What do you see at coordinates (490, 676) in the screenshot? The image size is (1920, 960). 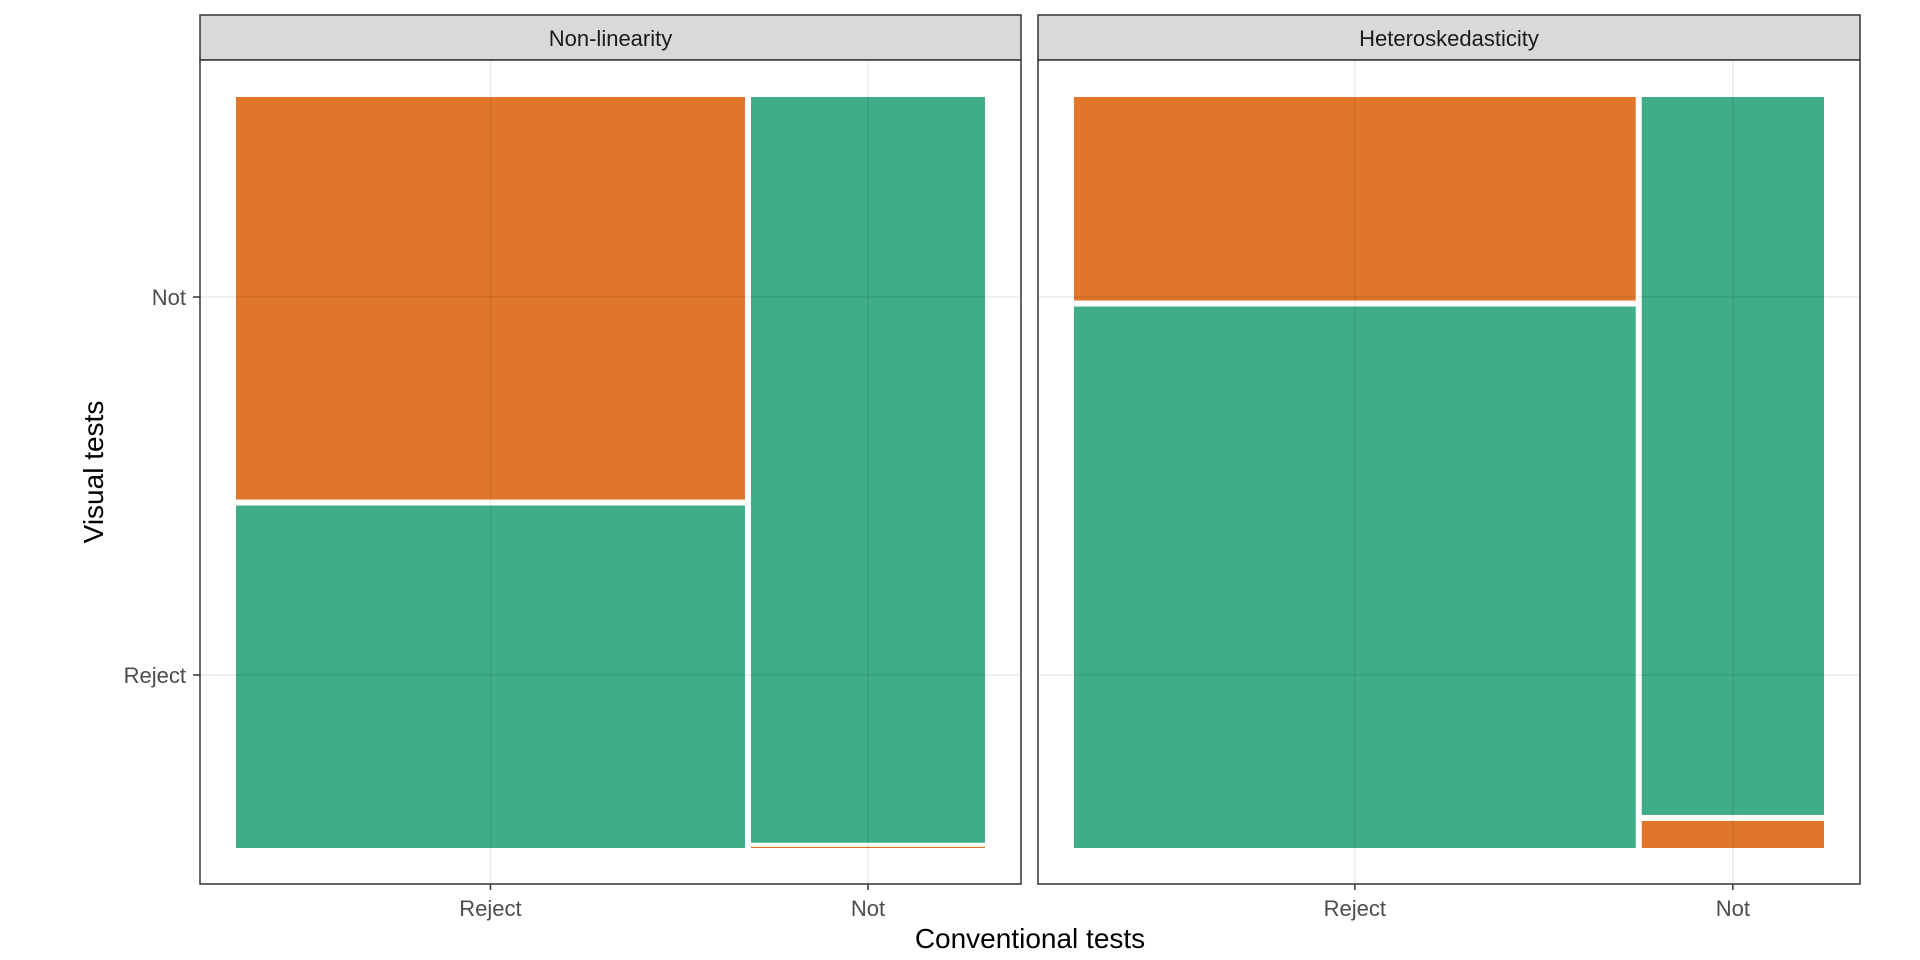 I see `tile-reject-reject` at bounding box center [490, 676].